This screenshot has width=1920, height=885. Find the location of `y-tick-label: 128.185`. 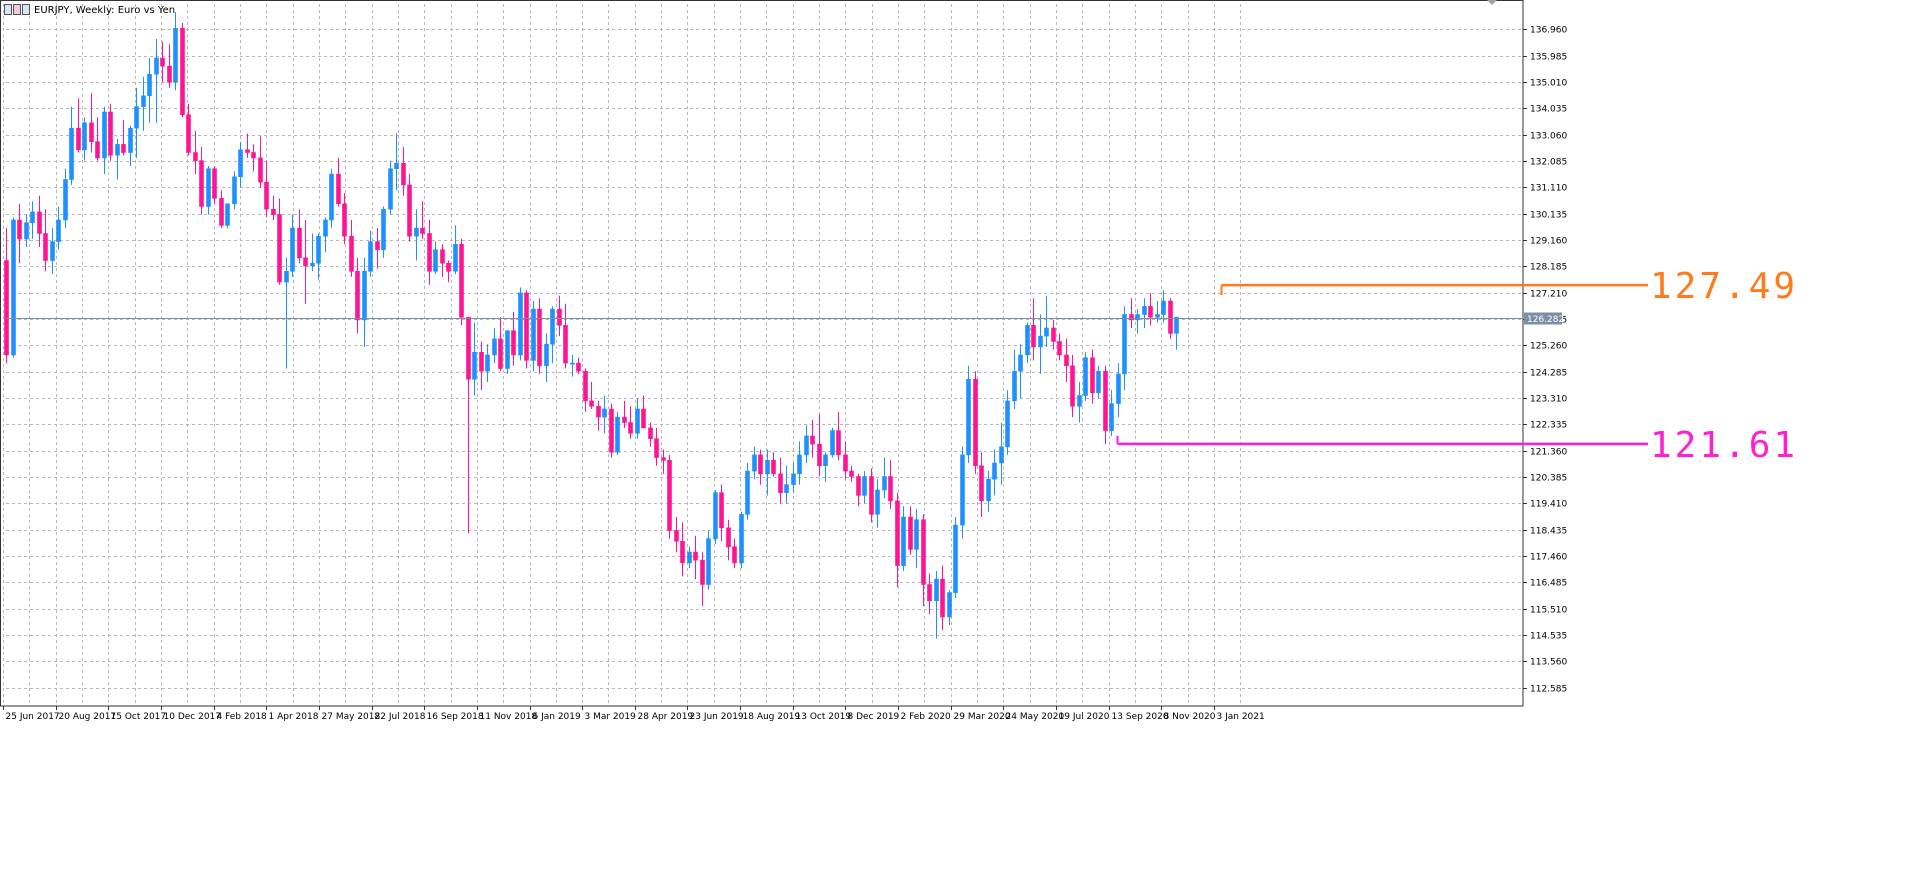

y-tick-label: 128.185 is located at coordinates (1548, 268).